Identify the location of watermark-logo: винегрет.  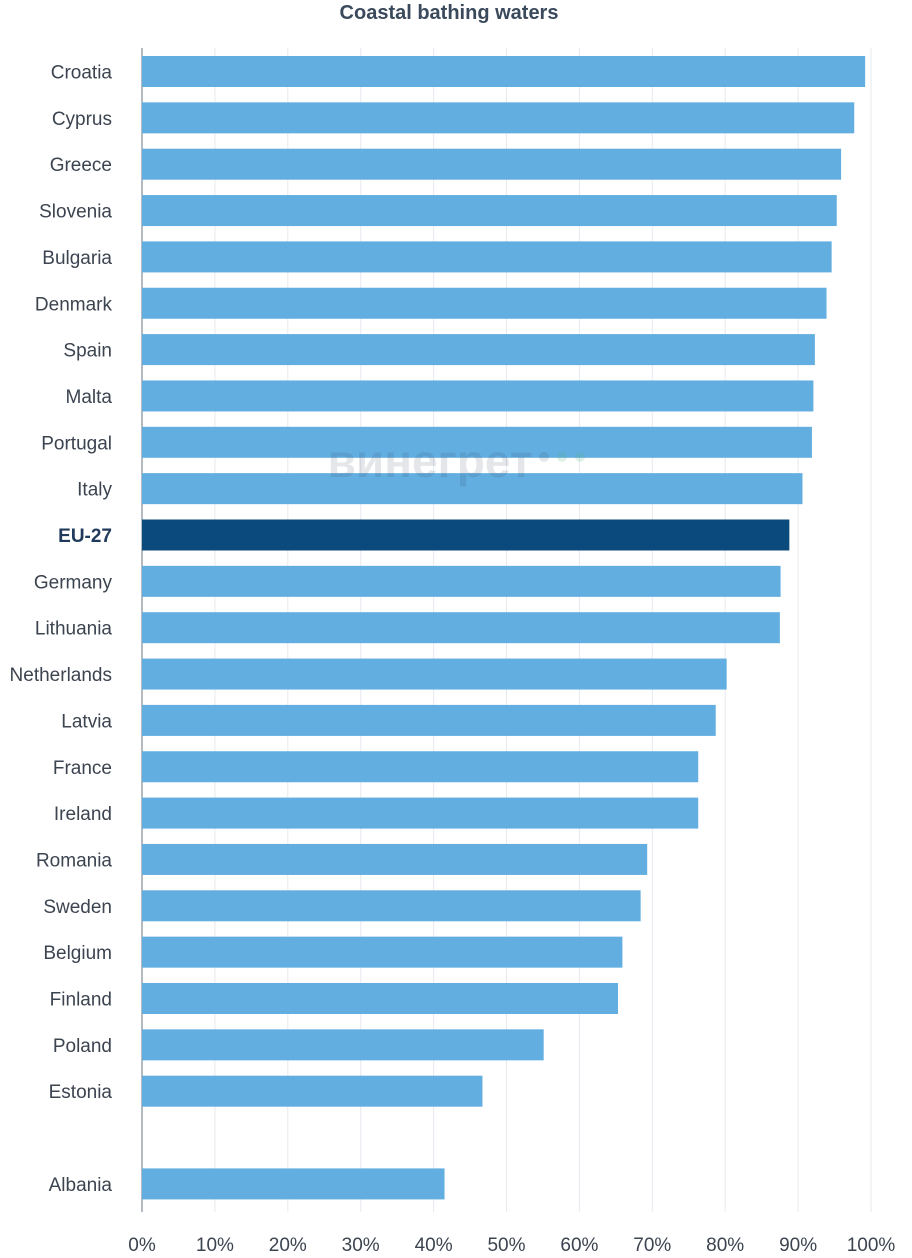
(430, 461).